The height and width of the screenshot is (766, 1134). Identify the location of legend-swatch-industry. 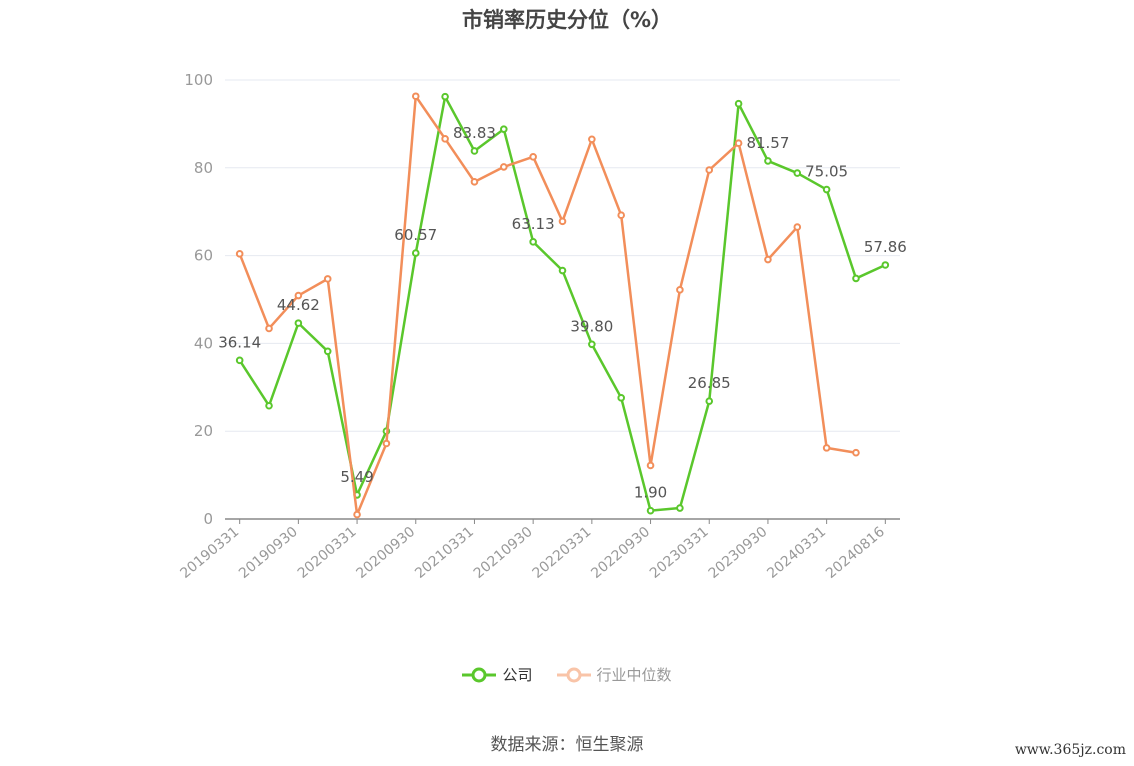
(573, 674).